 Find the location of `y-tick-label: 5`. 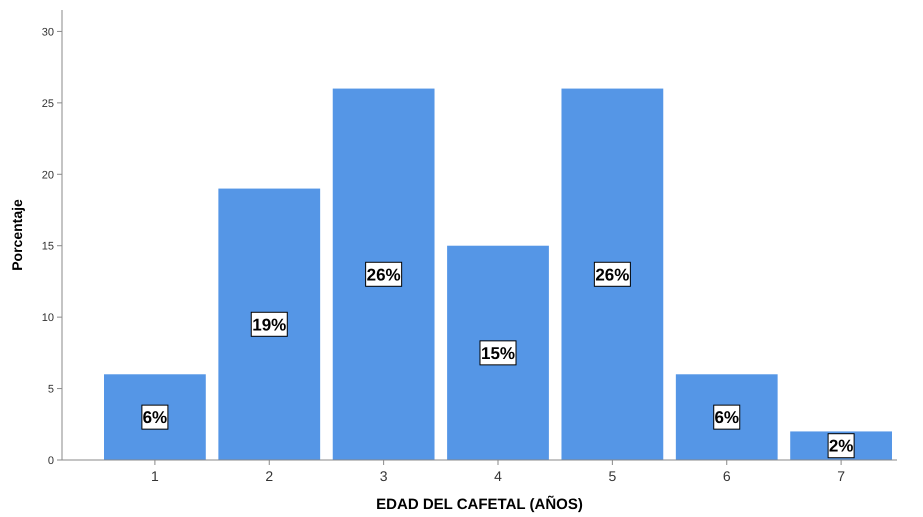

y-tick-label: 5 is located at coordinates (51, 390).